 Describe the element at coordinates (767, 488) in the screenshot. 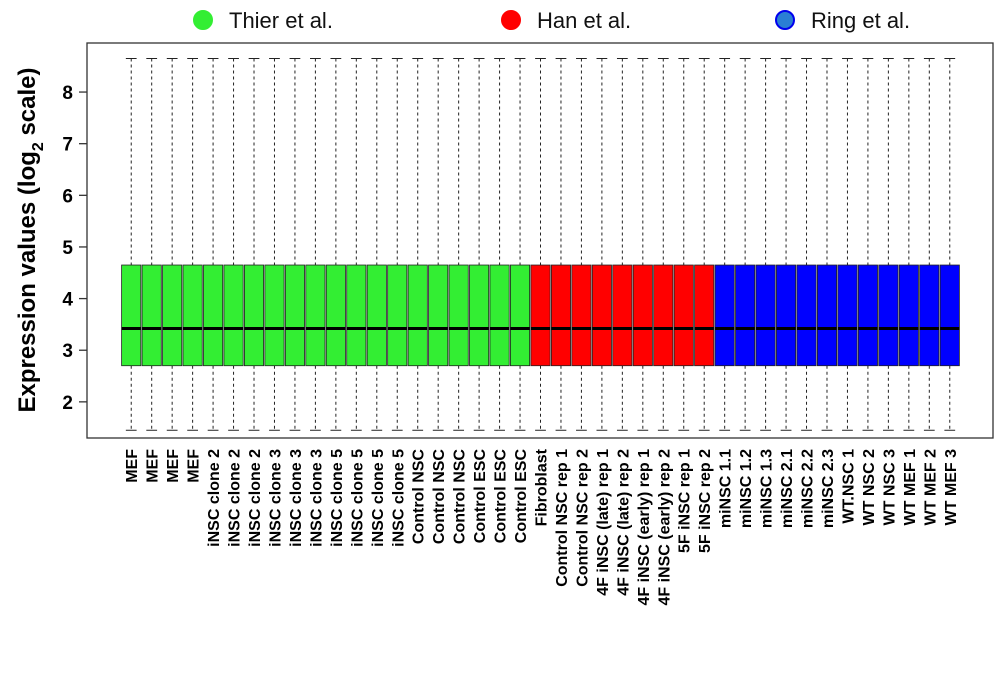

I see `x-tick-label: miNSC 1.3` at that location.